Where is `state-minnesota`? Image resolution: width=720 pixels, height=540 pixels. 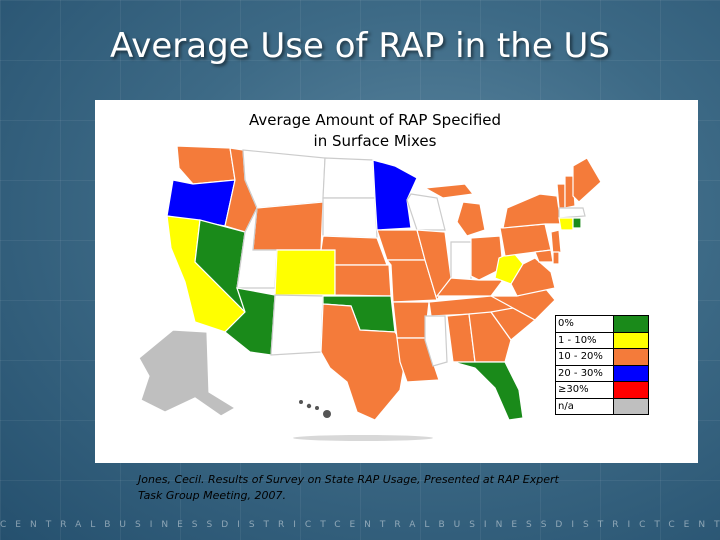 state-minnesota is located at coordinates (395, 195).